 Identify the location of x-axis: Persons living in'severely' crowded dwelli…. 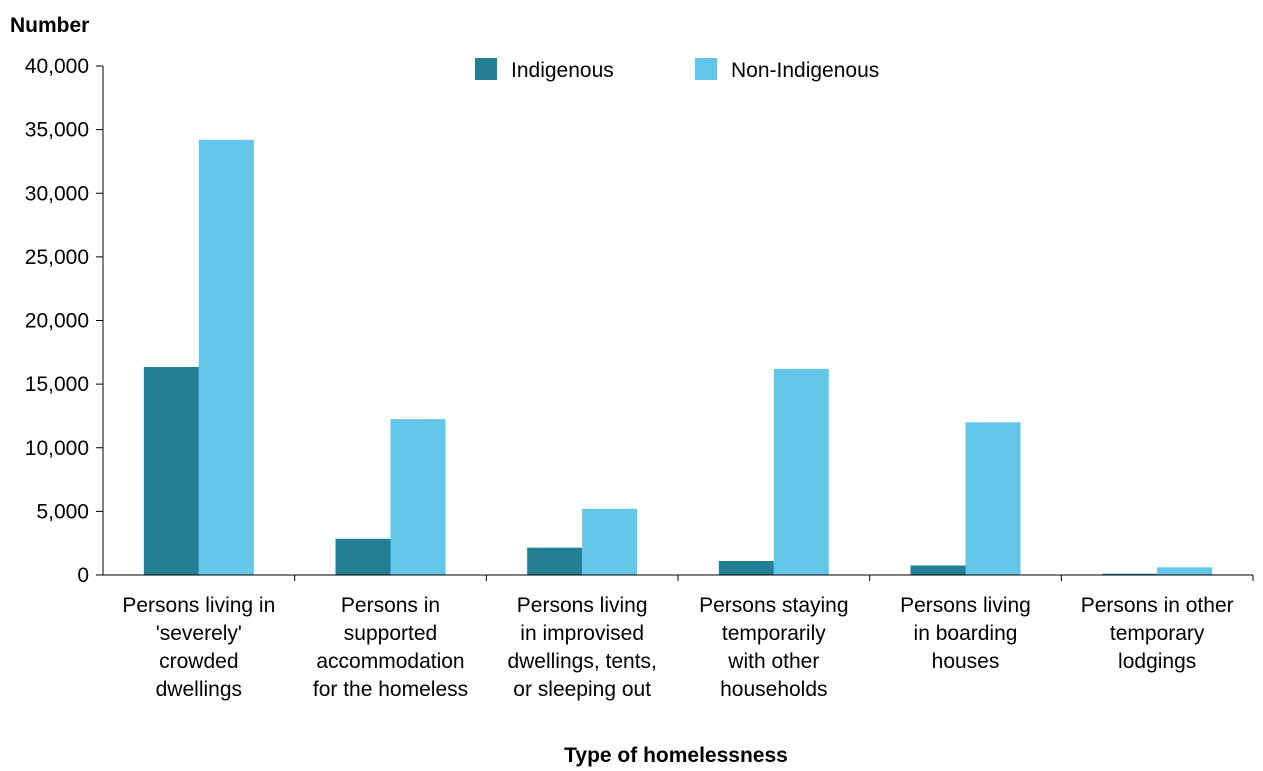
(688, 638).